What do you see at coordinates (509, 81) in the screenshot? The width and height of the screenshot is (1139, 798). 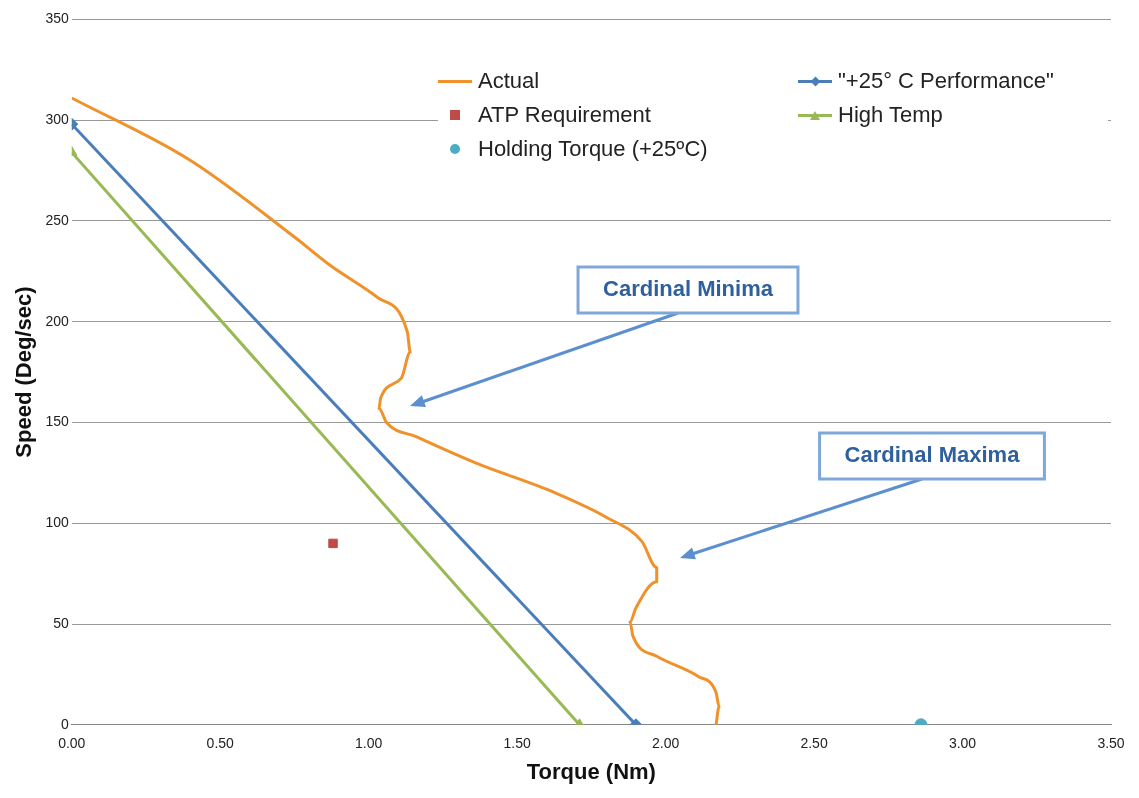 I see `legend-label: Actual` at bounding box center [509, 81].